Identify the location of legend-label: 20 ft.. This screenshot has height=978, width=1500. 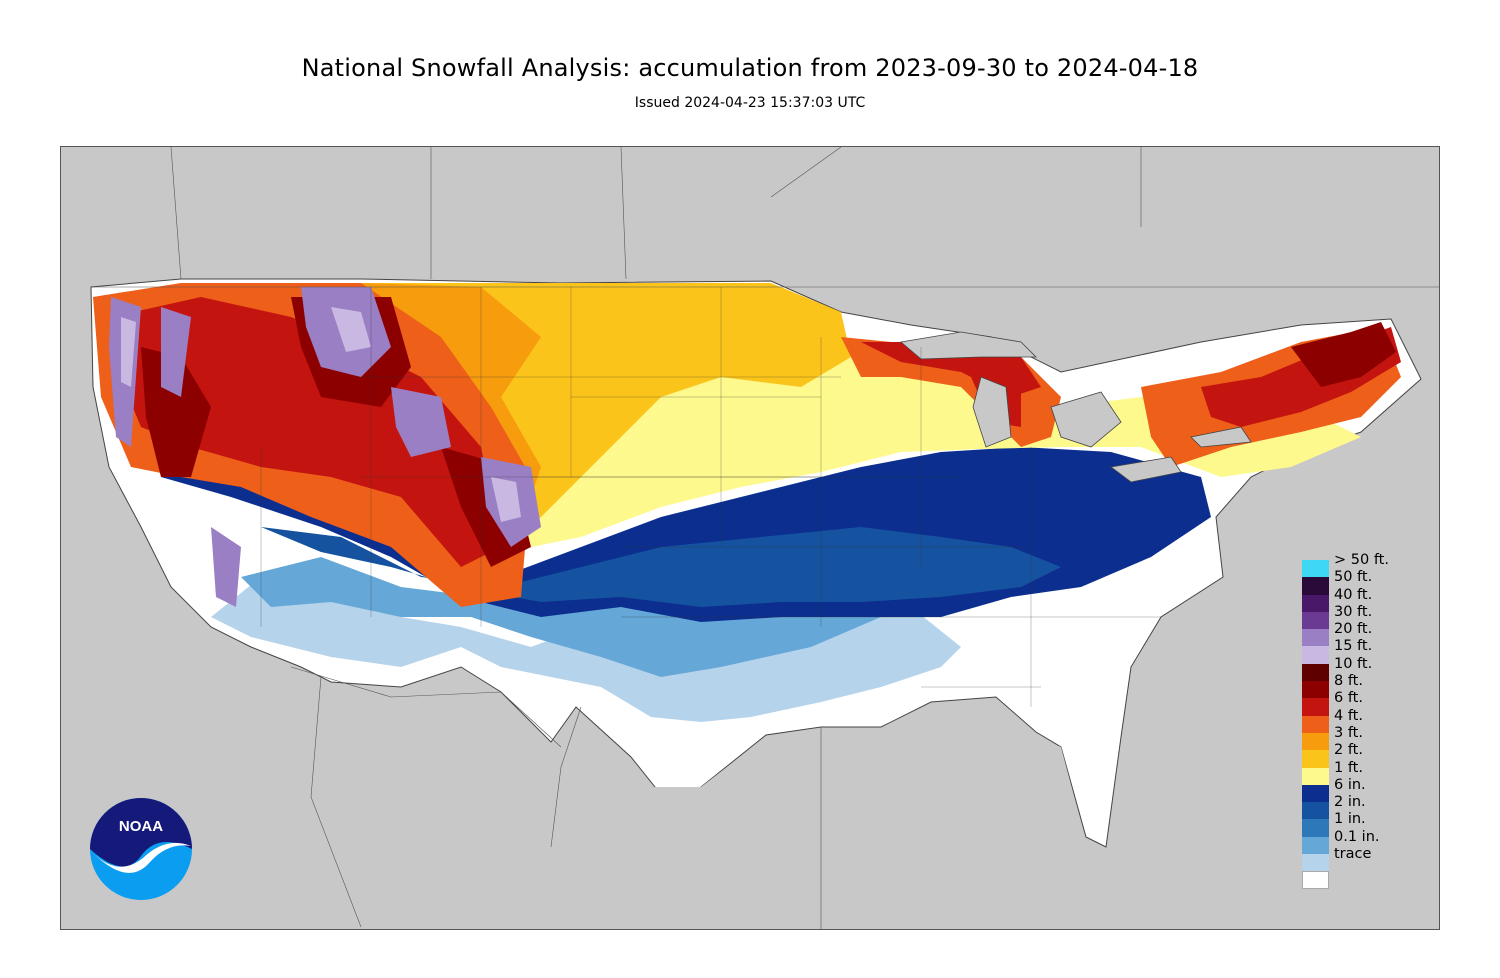
(1353, 629).